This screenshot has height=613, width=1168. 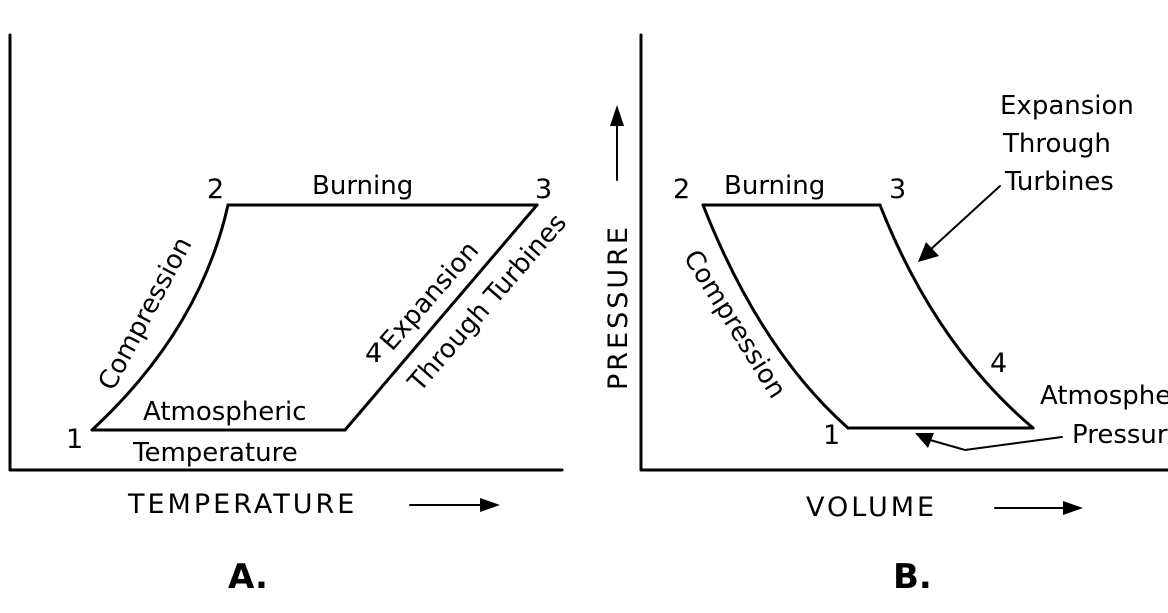 I want to click on panel-a-point-1: 1, so click(x=74, y=439).